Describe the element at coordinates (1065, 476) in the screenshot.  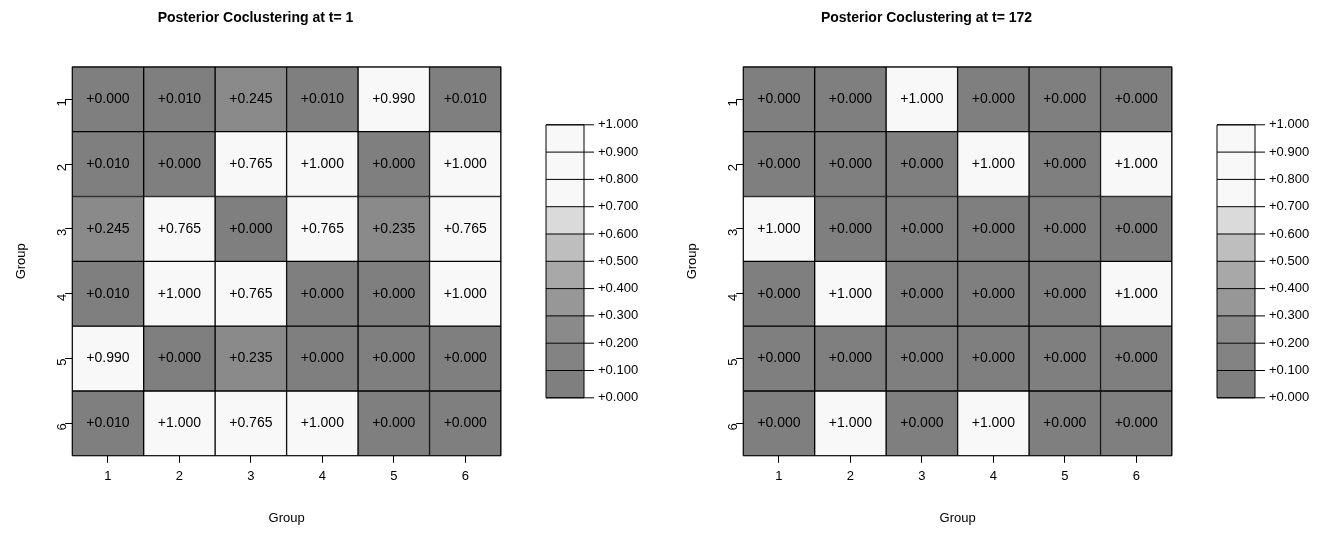
I see `x-tick-label: 5` at that location.